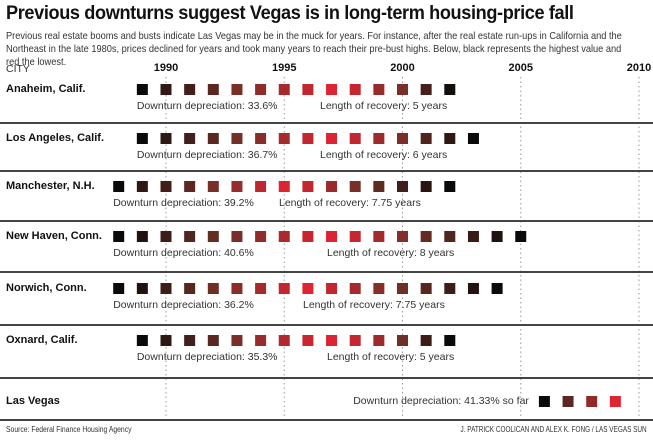 This screenshot has width=653, height=440. What do you see at coordinates (54, 236) in the screenshot?
I see `city-name: New Haven, Conn.` at bounding box center [54, 236].